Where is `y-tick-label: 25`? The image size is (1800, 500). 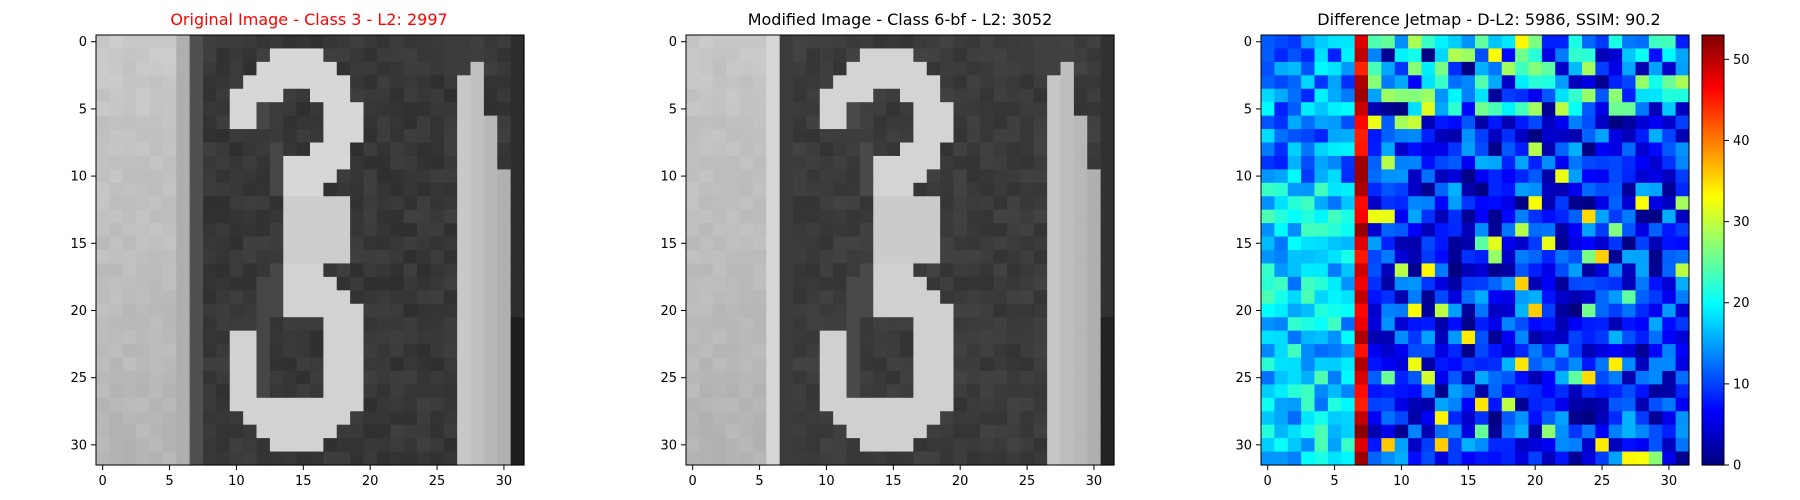
y-tick-label: 25 is located at coordinates (668, 378).